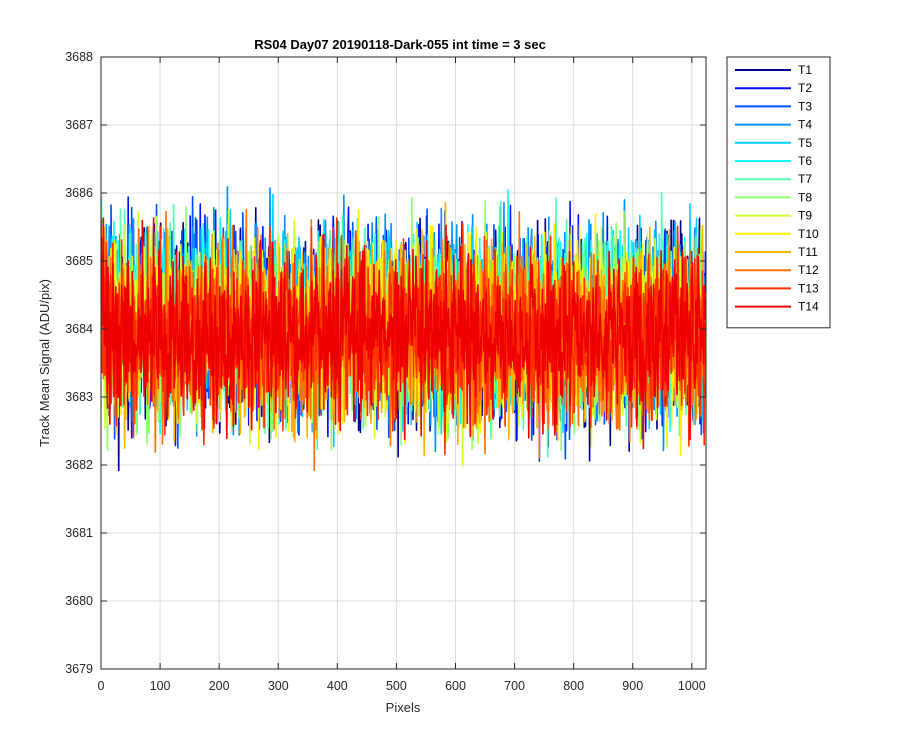 This screenshot has width=900, height=750. I want to click on x-tick-label: 0, so click(101, 686).